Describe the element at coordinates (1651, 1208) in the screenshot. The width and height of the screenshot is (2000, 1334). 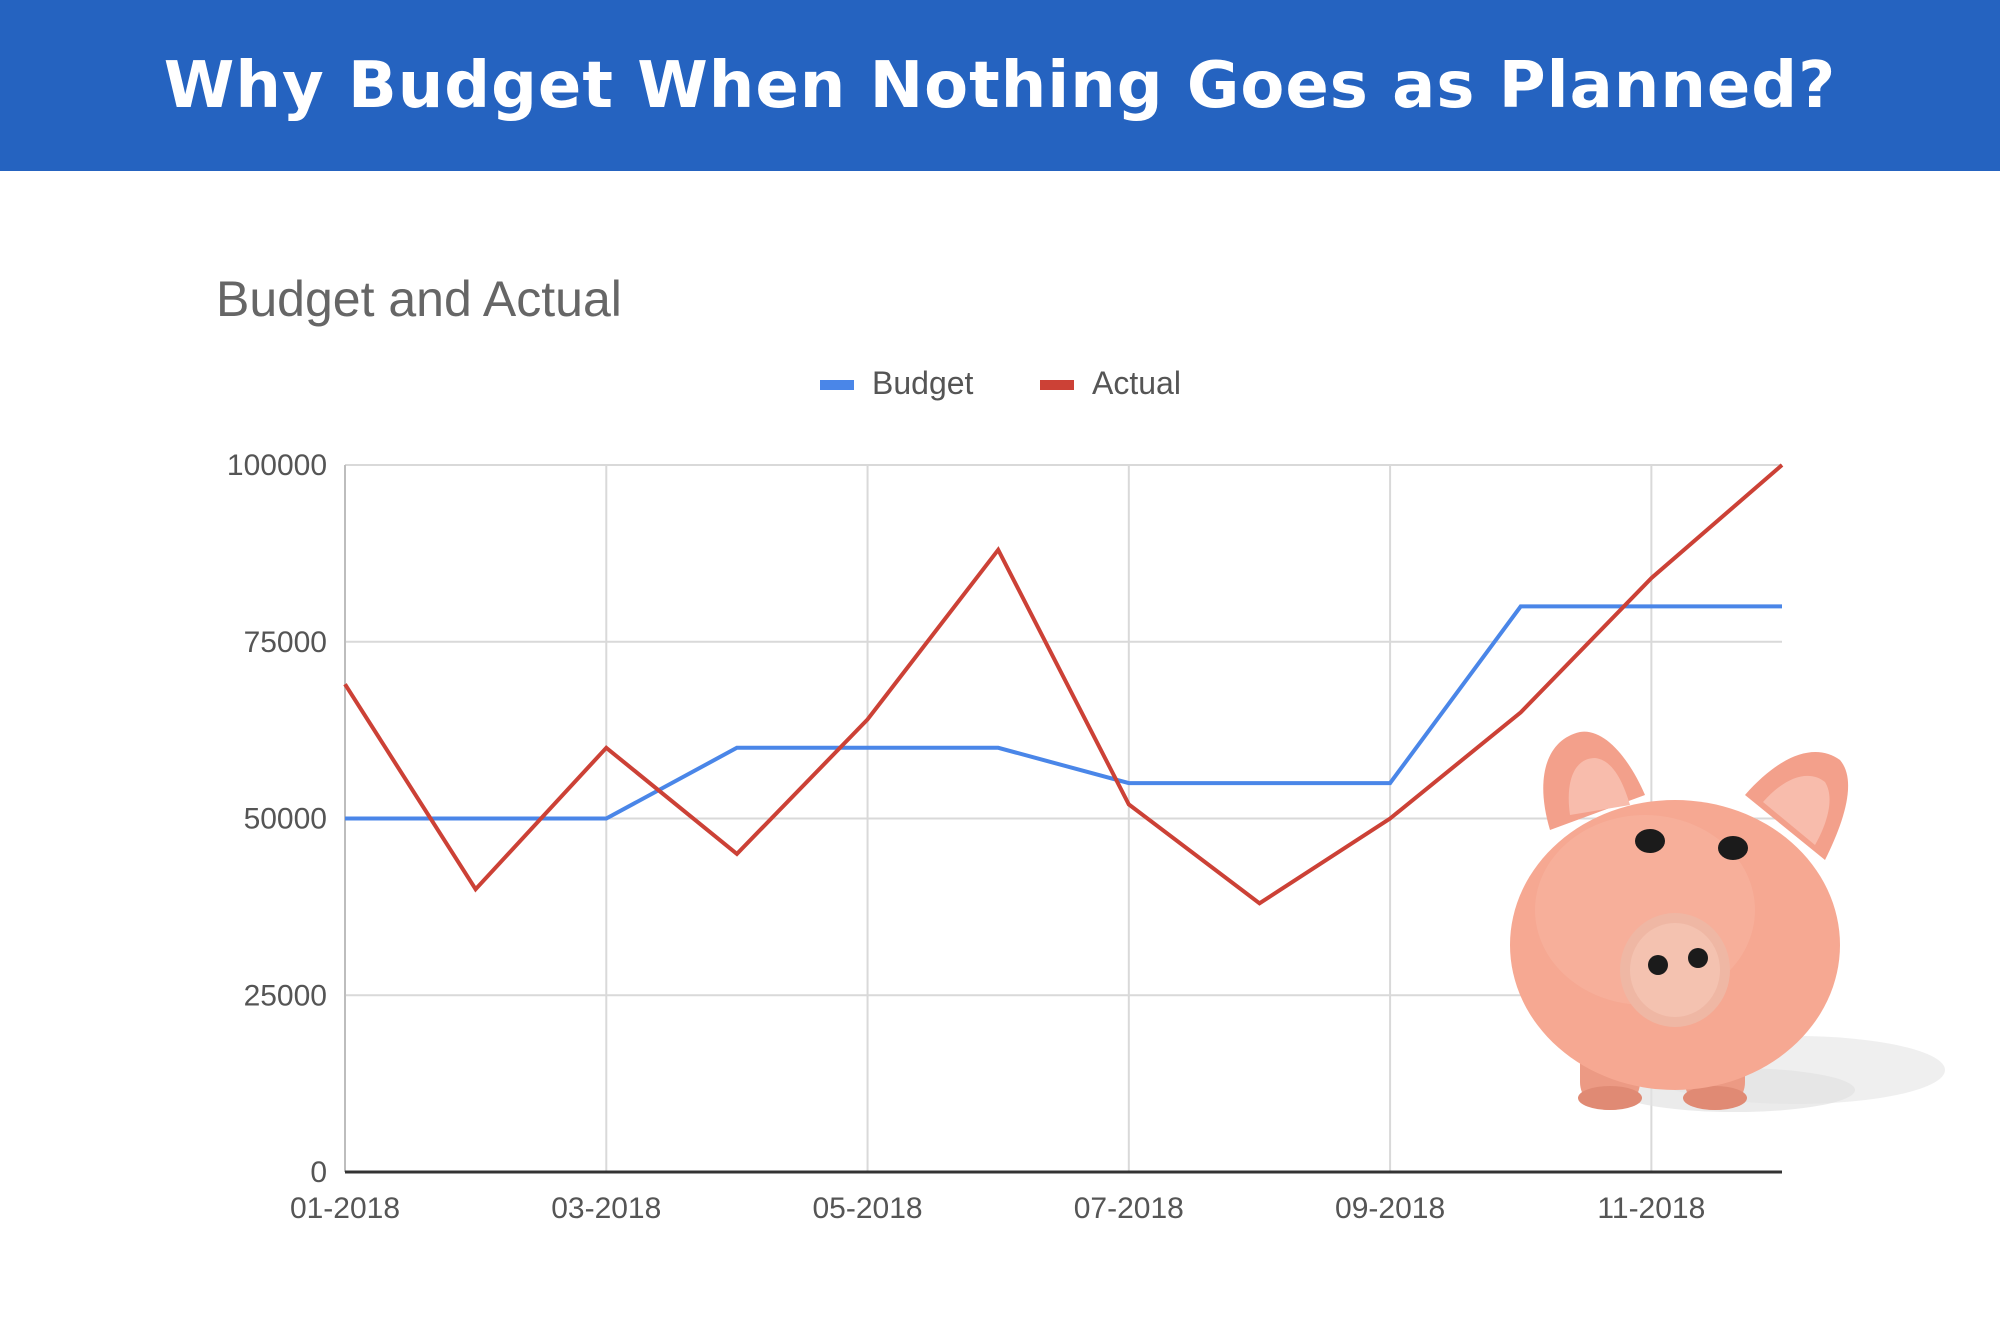
I see `x-tick-label: 11-2018` at that location.